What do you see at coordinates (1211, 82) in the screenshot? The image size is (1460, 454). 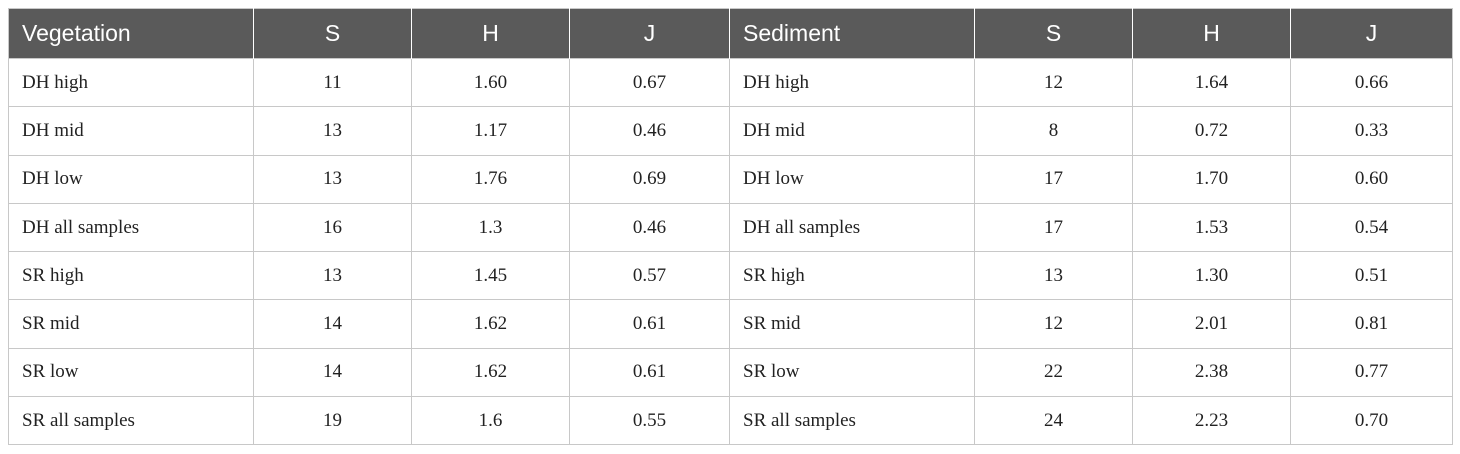 I see `cell-sediment-h: 1.64` at bounding box center [1211, 82].